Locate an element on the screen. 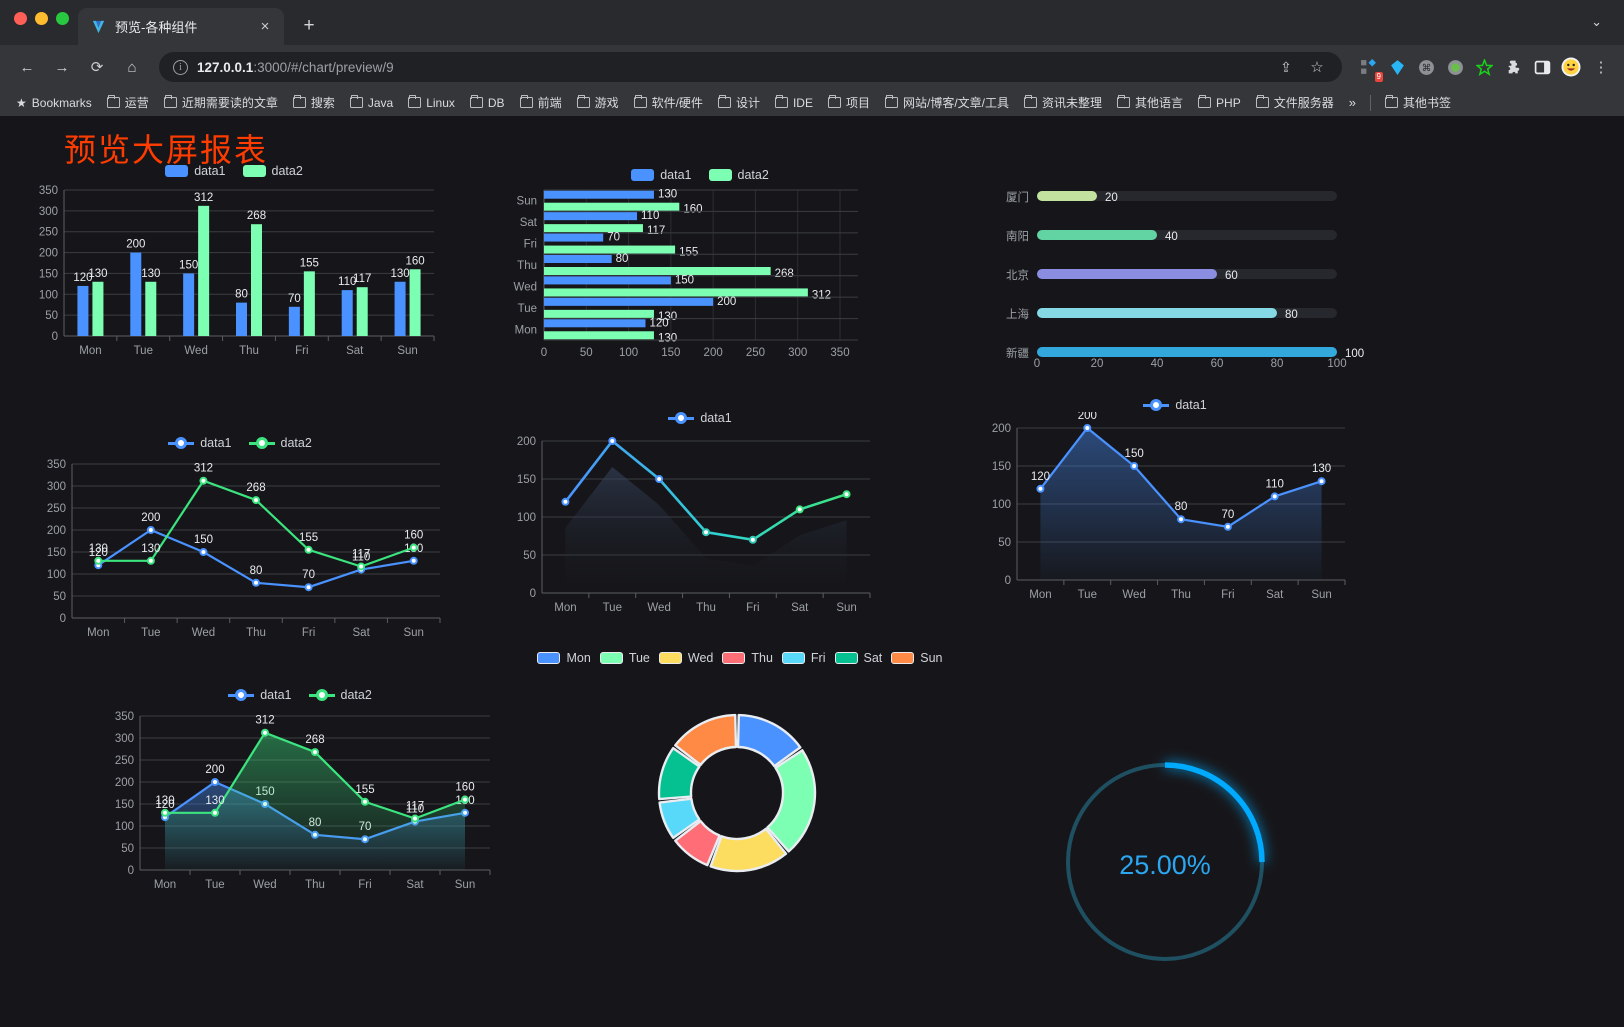  bookmark-folder-14: 其他语言 is located at coordinates (1150, 102).